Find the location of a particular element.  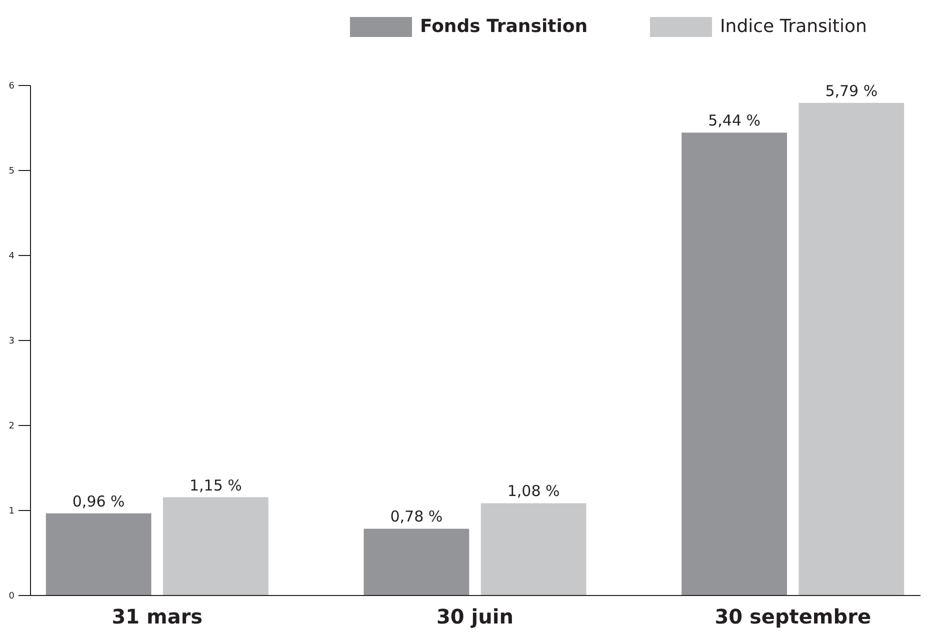

y-tick-label: 2 is located at coordinates (11, 427).